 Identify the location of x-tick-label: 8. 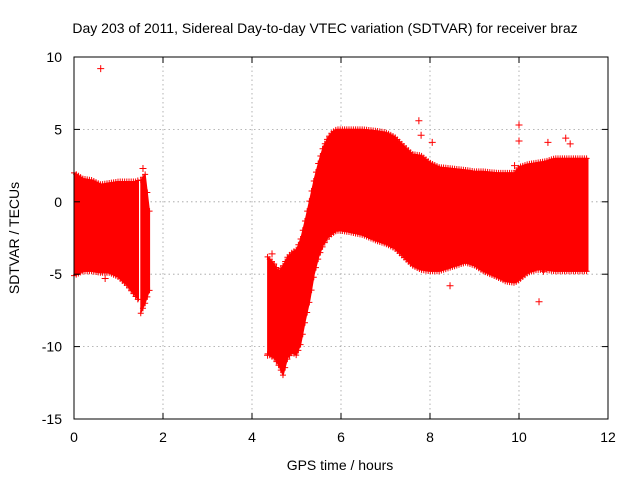
(430, 437).